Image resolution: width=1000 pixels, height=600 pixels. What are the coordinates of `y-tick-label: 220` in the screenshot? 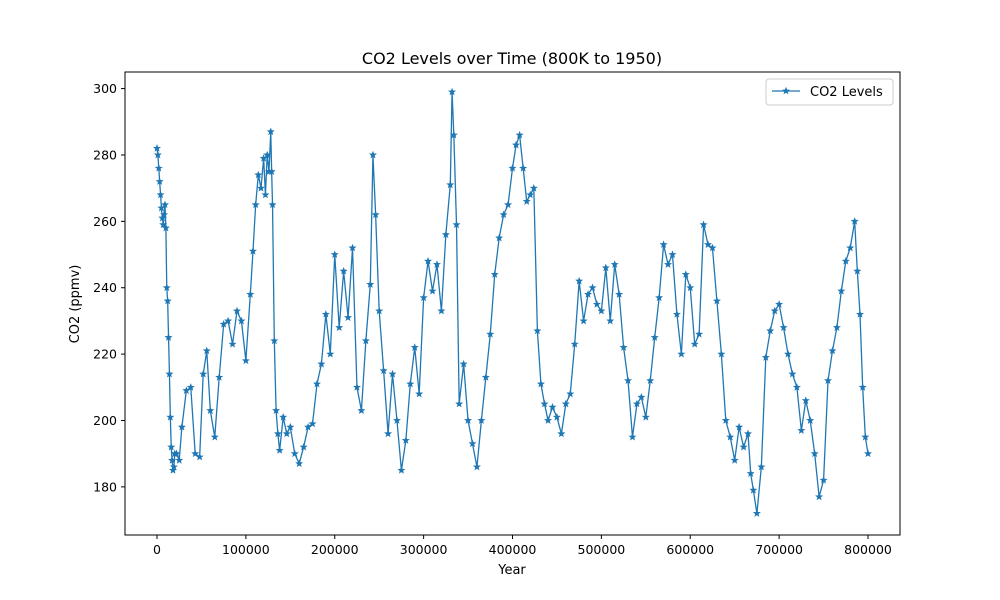 It's located at (105, 354).